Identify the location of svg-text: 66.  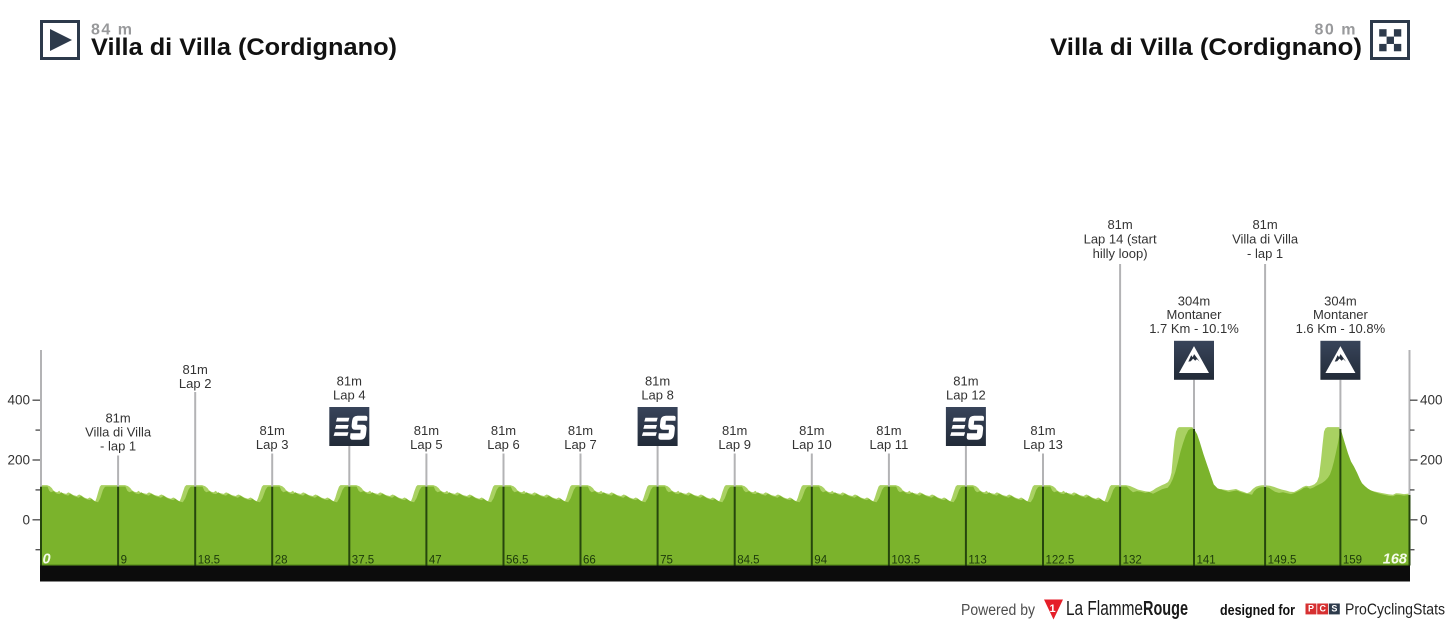
(589, 561).